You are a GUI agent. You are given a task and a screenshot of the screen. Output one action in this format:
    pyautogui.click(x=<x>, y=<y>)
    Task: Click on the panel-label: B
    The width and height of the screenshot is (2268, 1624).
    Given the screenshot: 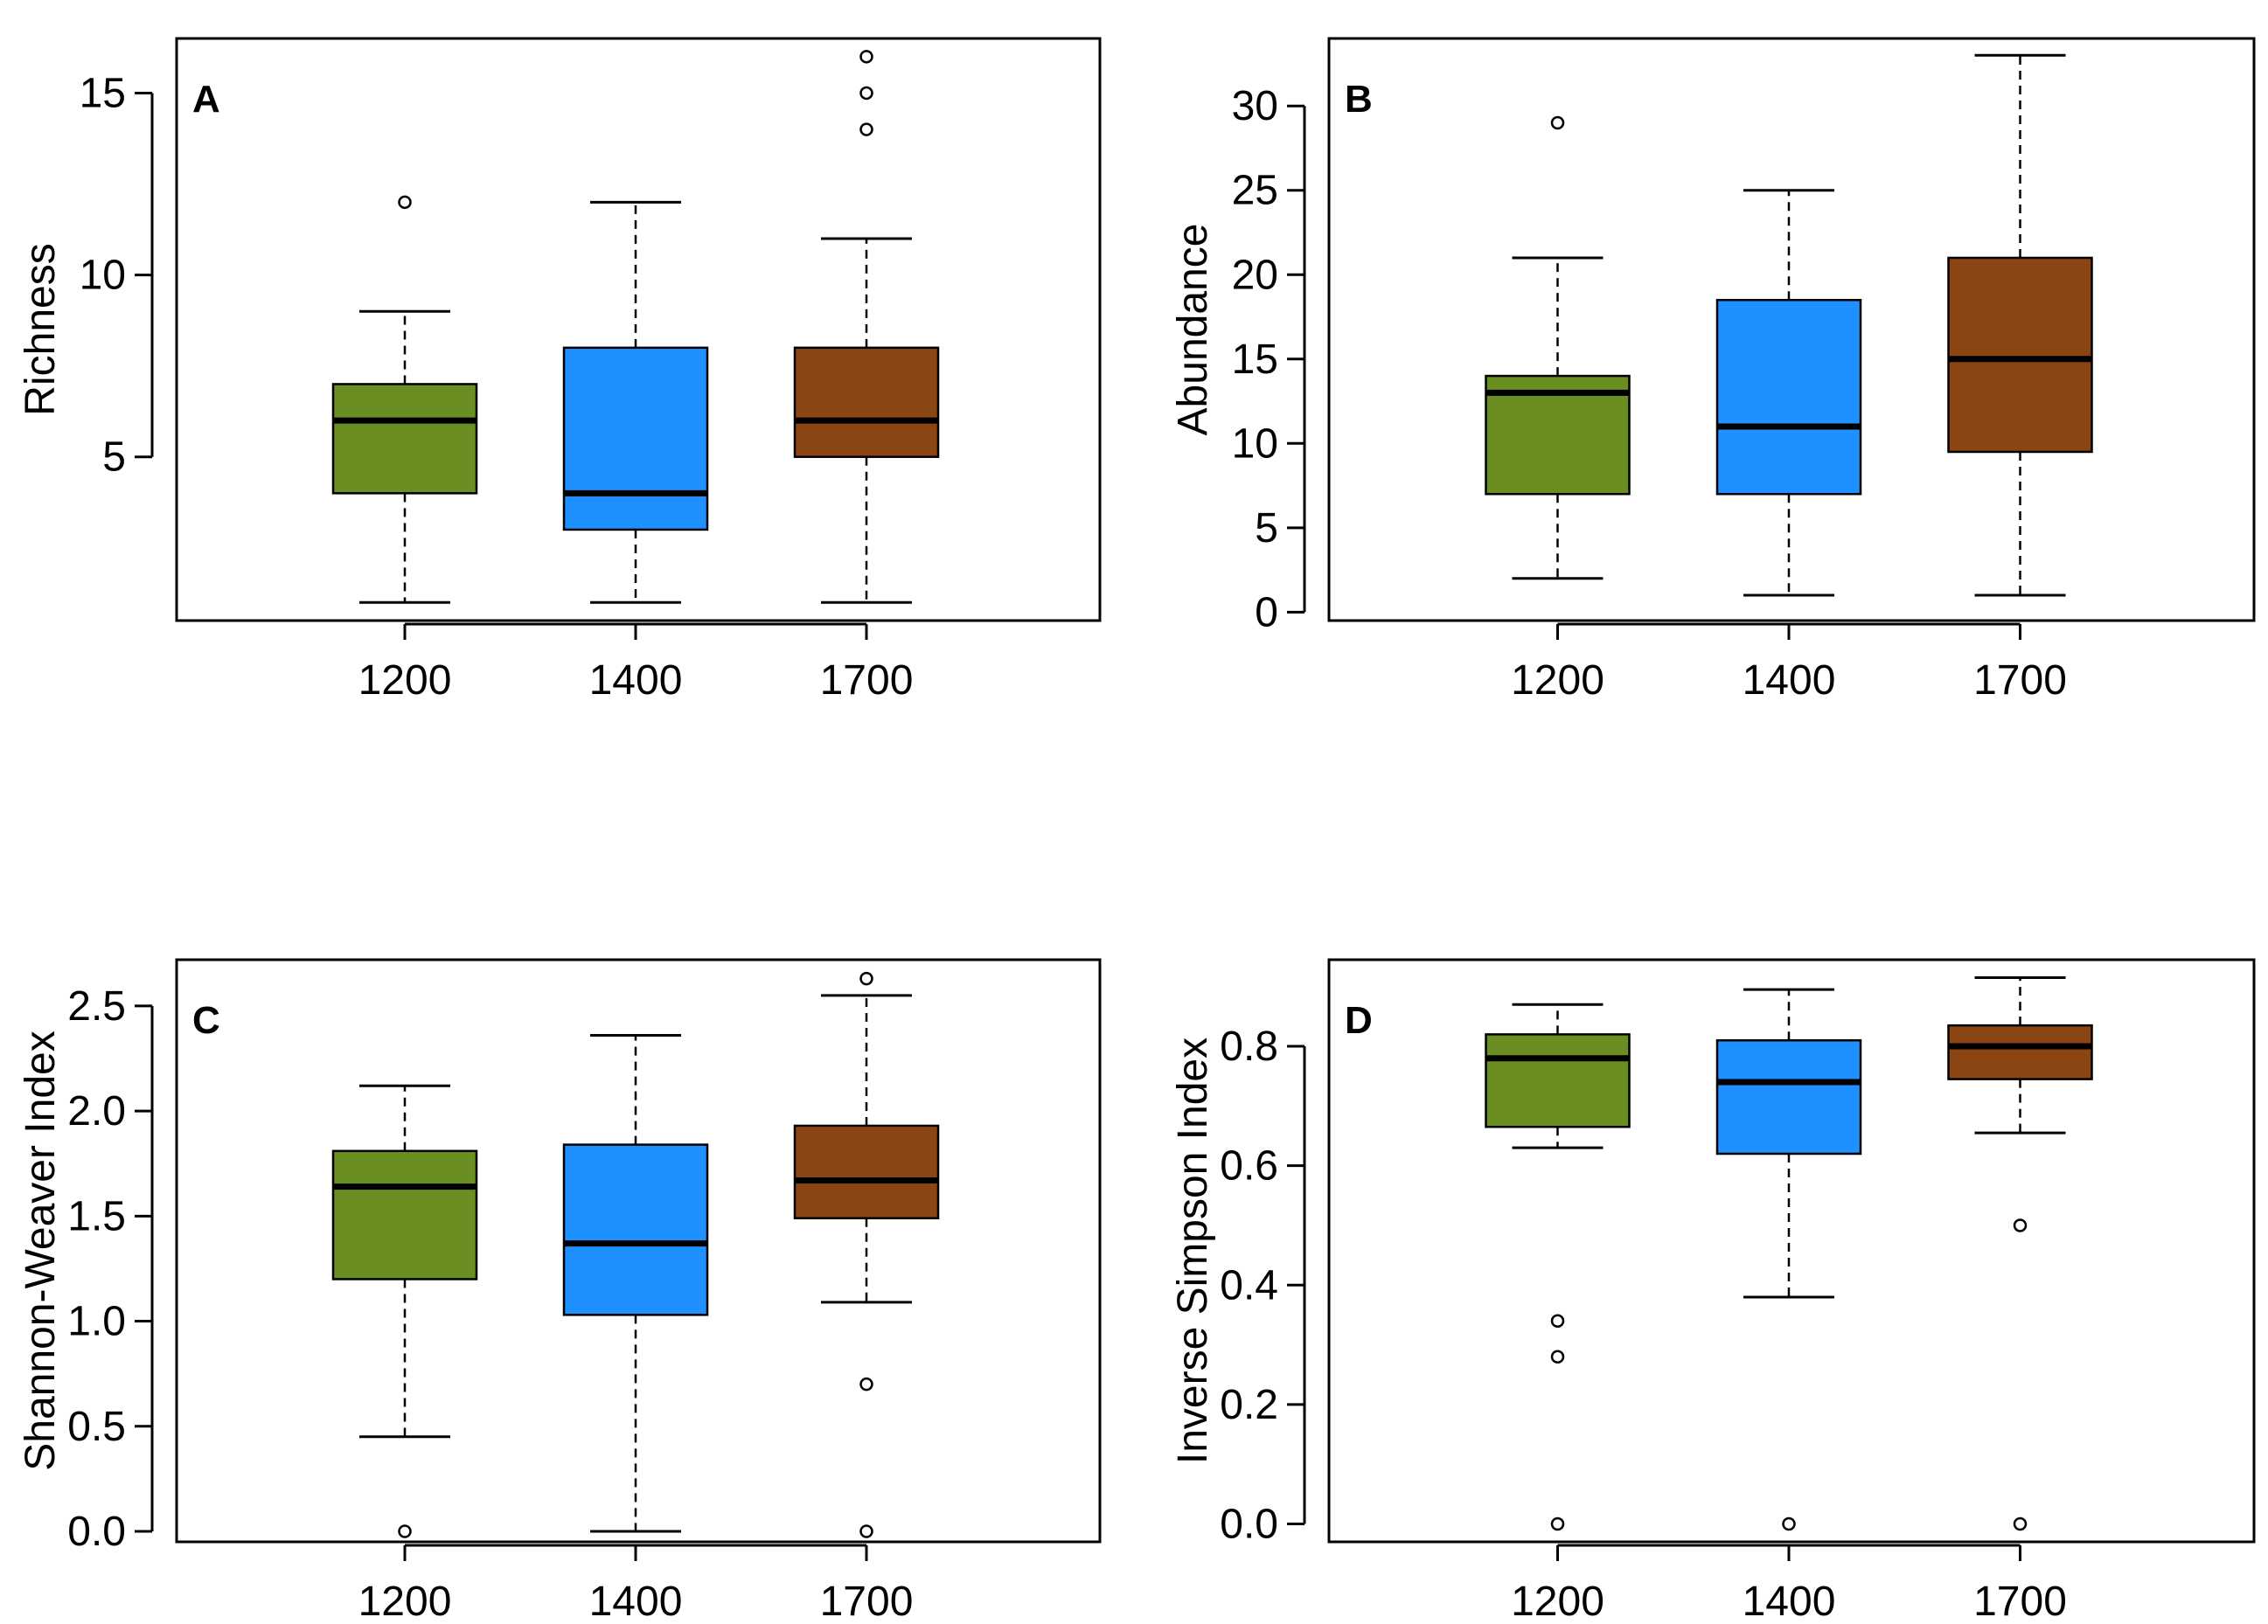 What is the action you would take?
    pyautogui.click(x=1359, y=99)
    